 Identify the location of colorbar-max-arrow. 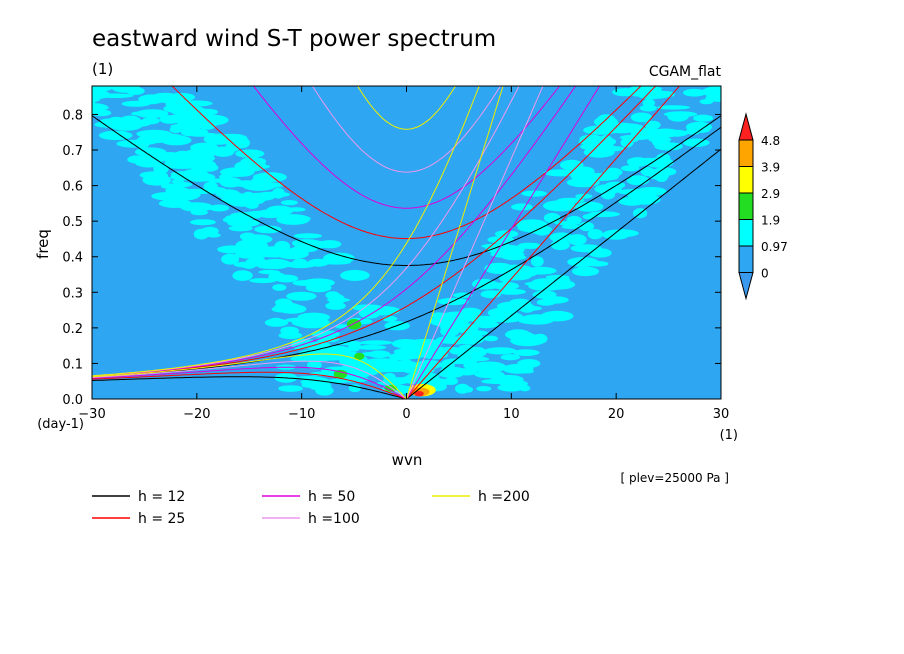
(746, 126).